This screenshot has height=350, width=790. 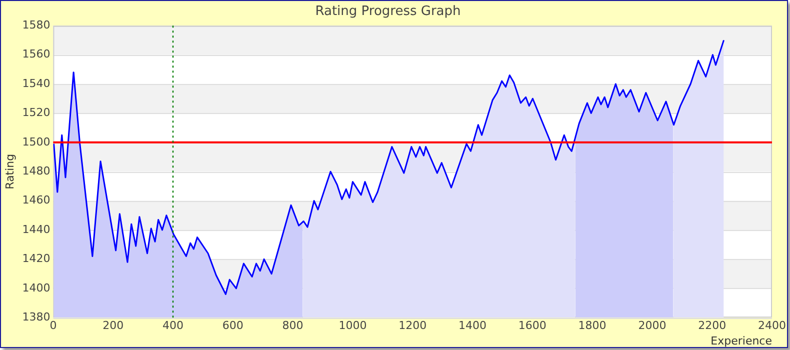 What do you see at coordinates (53, 325) in the screenshot?
I see `x-tick-label: 0` at bounding box center [53, 325].